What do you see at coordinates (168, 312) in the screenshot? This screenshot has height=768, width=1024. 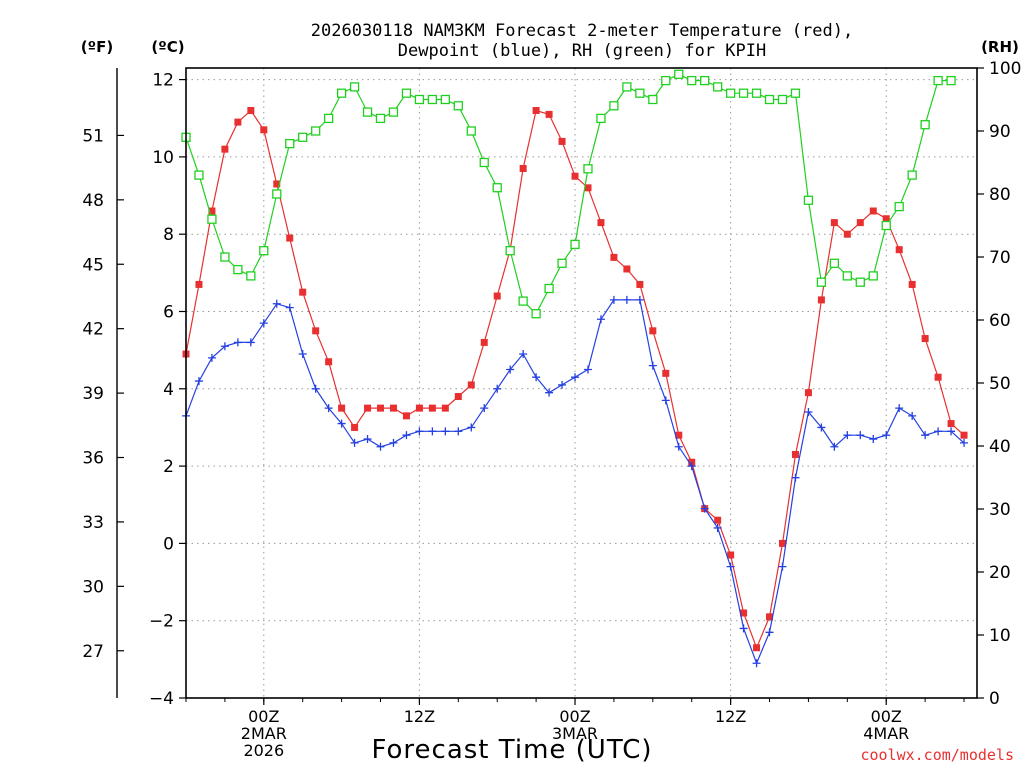 I see `celsius-tick-label: 6` at bounding box center [168, 312].